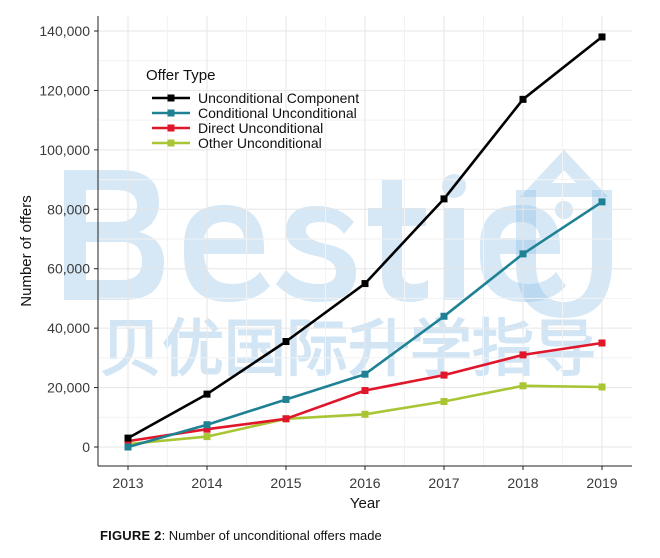  What do you see at coordinates (68, 269) in the screenshot?
I see `y-tick-label: 60,000` at bounding box center [68, 269].